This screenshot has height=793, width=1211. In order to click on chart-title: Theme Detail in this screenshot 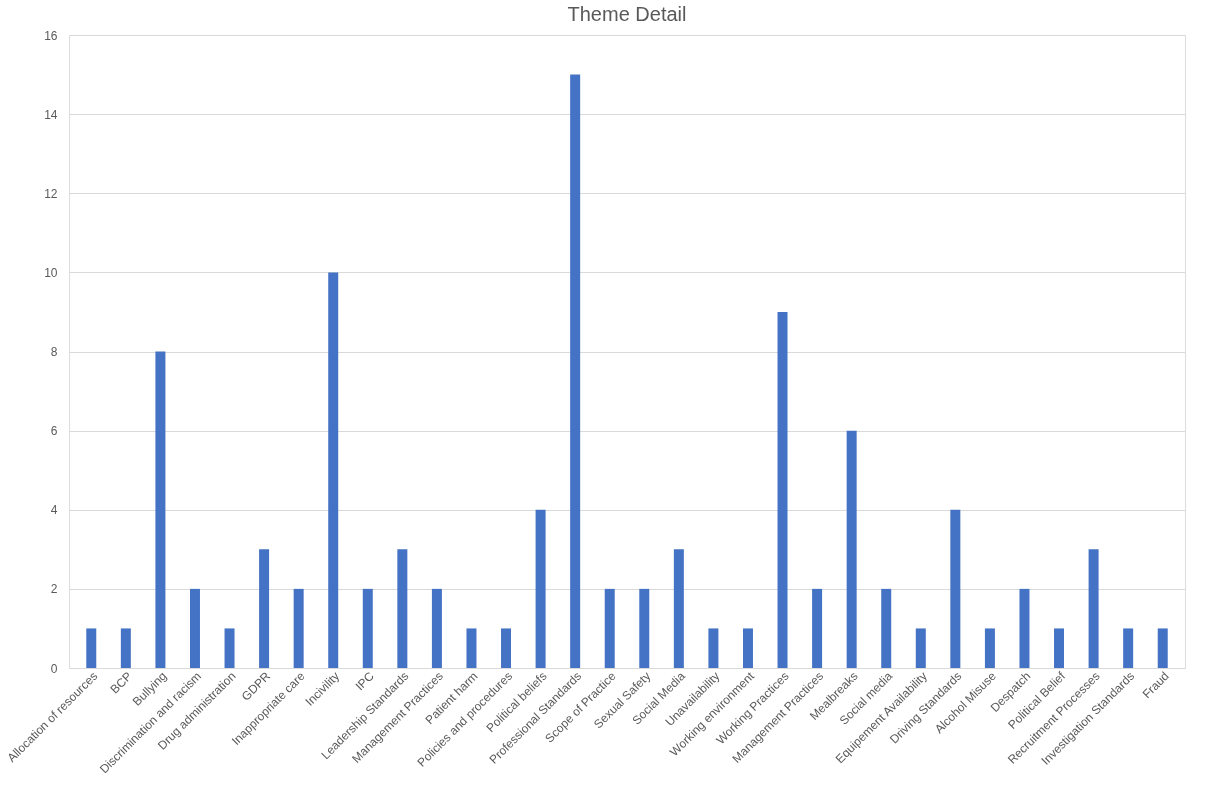, I will do `click(627, 14)`.